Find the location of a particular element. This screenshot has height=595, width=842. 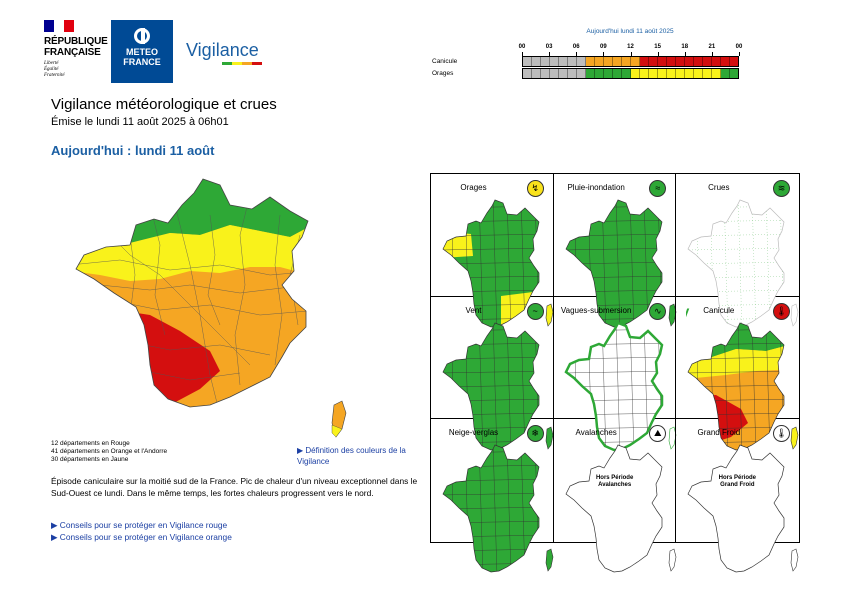

timeline-hour-label: 12 is located at coordinates (630, 47).